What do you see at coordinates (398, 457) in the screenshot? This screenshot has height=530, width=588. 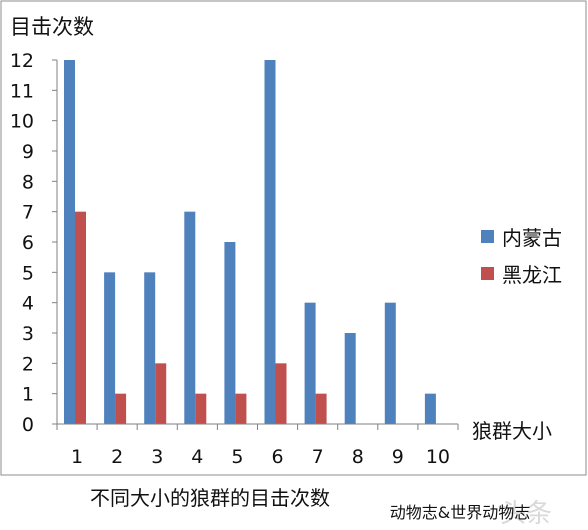 I see `x-tick-label: 9` at bounding box center [398, 457].